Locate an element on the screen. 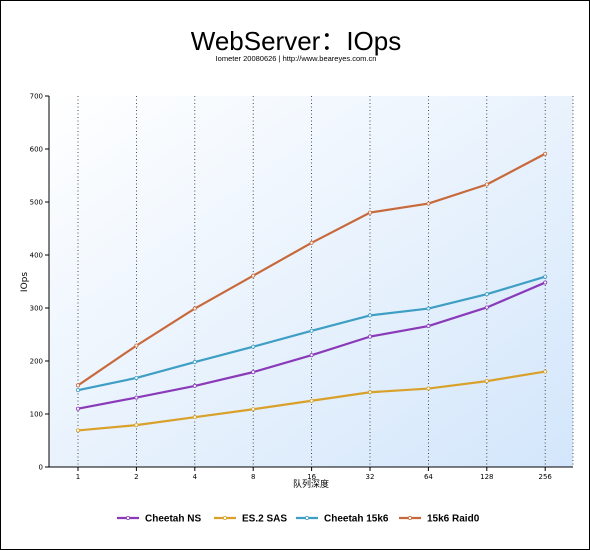  legend-label: Cheetah NS is located at coordinates (173, 519).